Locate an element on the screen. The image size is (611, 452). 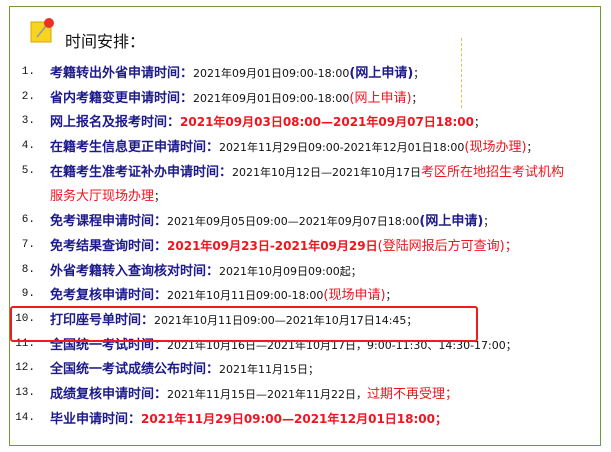
item-label: 在籍考生准考证补办申请时间： is located at coordinates (141, 172).